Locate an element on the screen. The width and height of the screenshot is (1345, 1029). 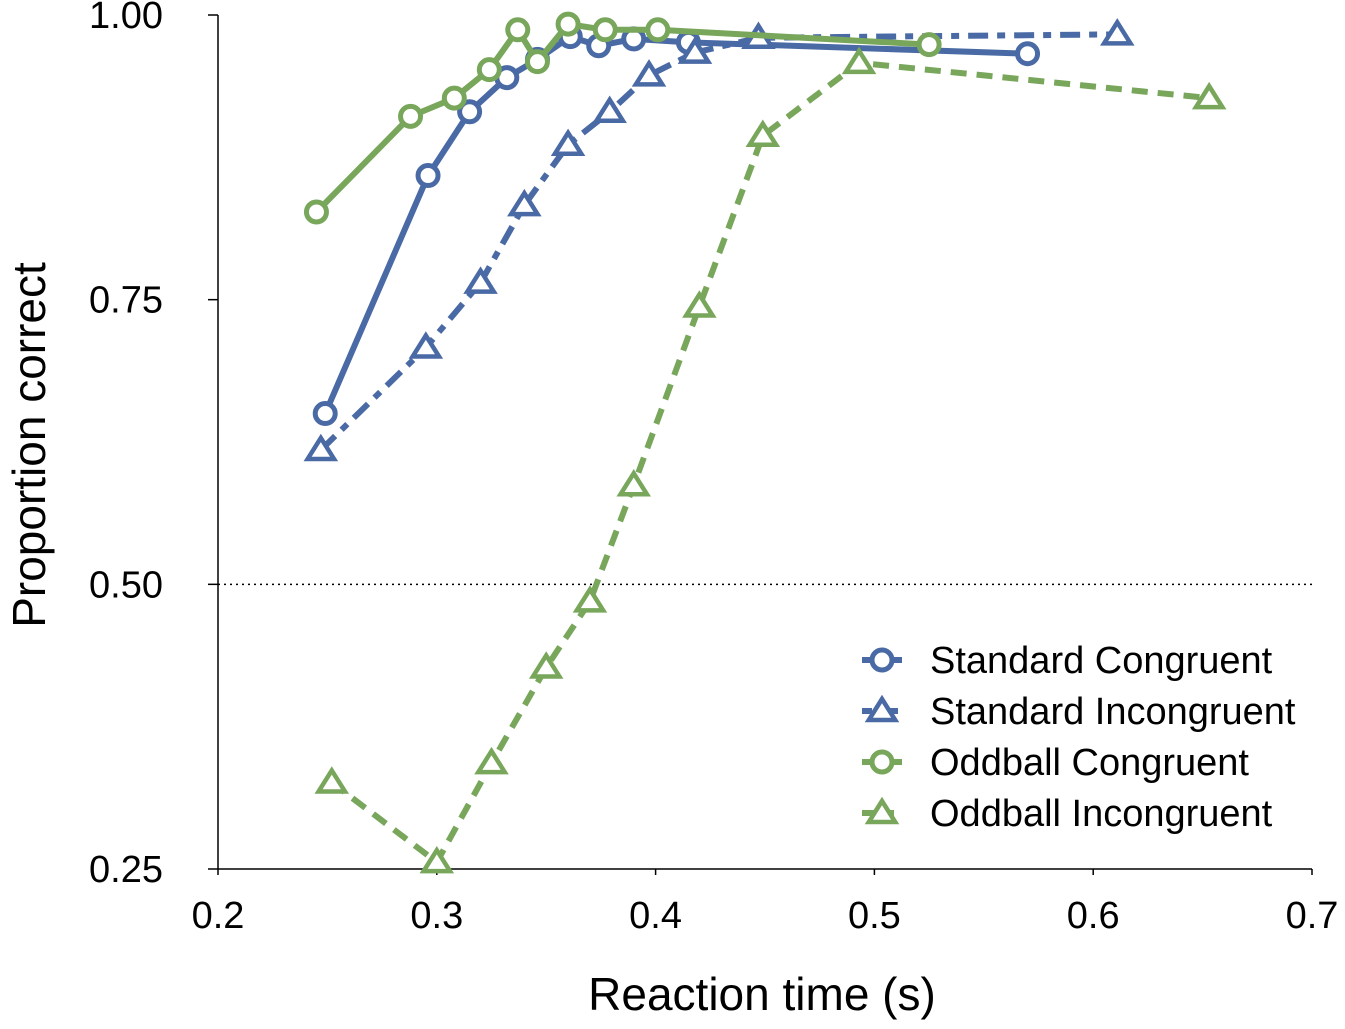
x-tick-label: 0.7 is located at coordinates (1312, 916).